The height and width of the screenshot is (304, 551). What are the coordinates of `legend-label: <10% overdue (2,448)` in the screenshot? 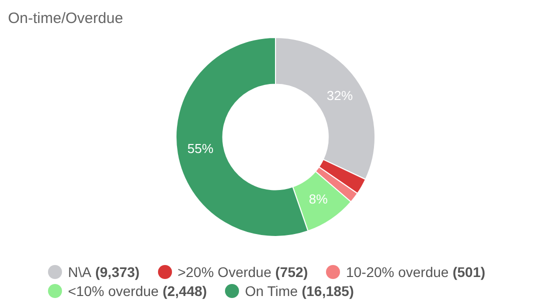 It's located at (137, 291).